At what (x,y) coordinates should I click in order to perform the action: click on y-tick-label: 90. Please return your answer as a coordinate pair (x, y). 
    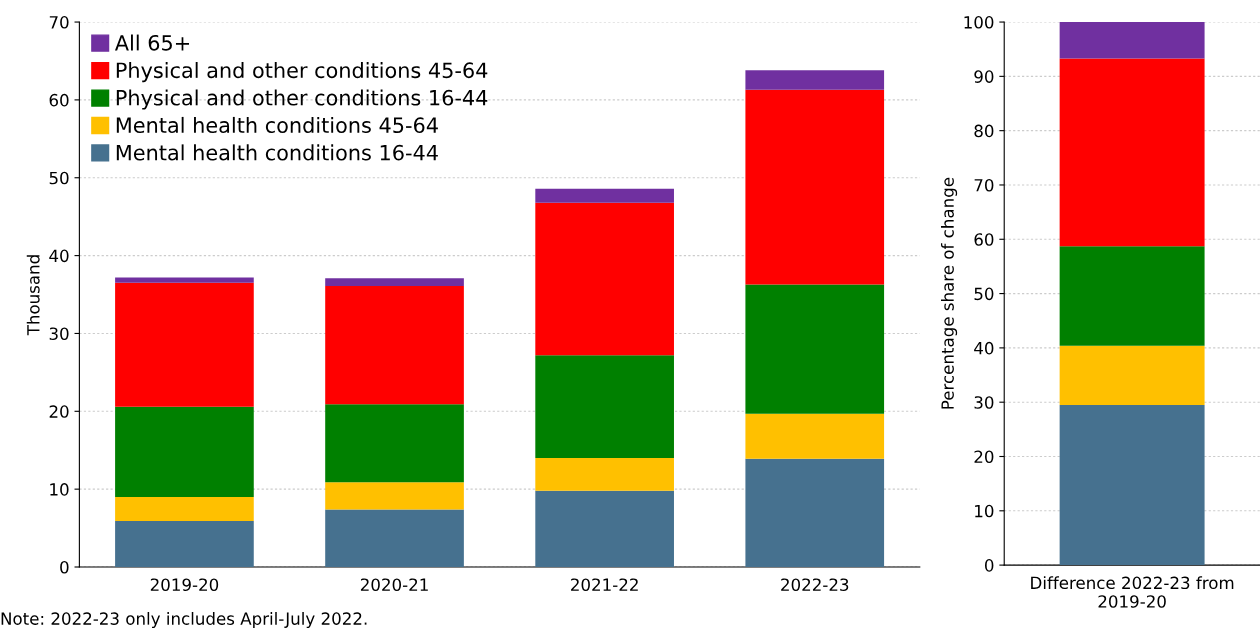
    Looking at the image, I should click on (984, 76).